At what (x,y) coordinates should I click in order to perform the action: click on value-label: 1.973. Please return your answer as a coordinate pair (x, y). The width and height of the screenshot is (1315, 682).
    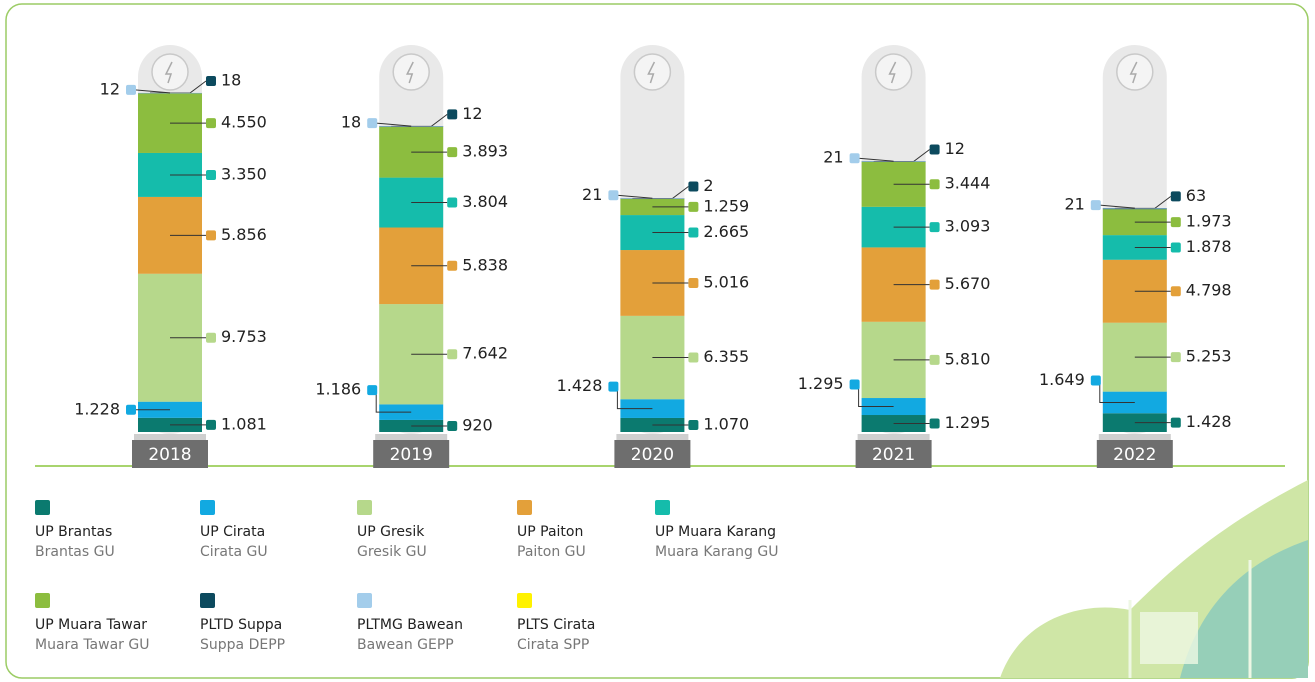
    Looking at the image, I should click on (1209, 221).